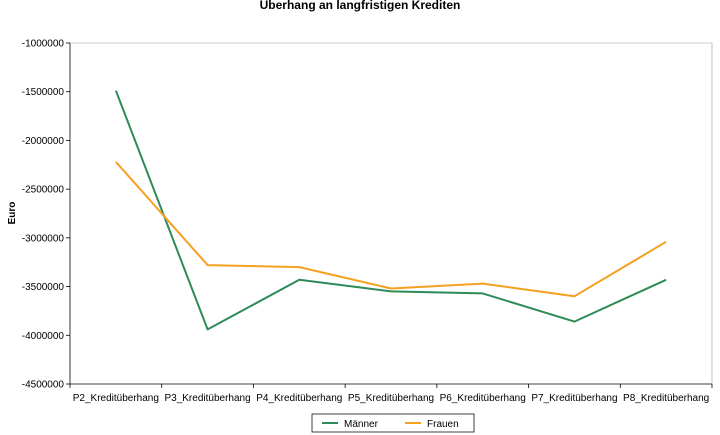  I want to click on chart-title: Überhang an langfristigen Krediten, so click(360, 6).